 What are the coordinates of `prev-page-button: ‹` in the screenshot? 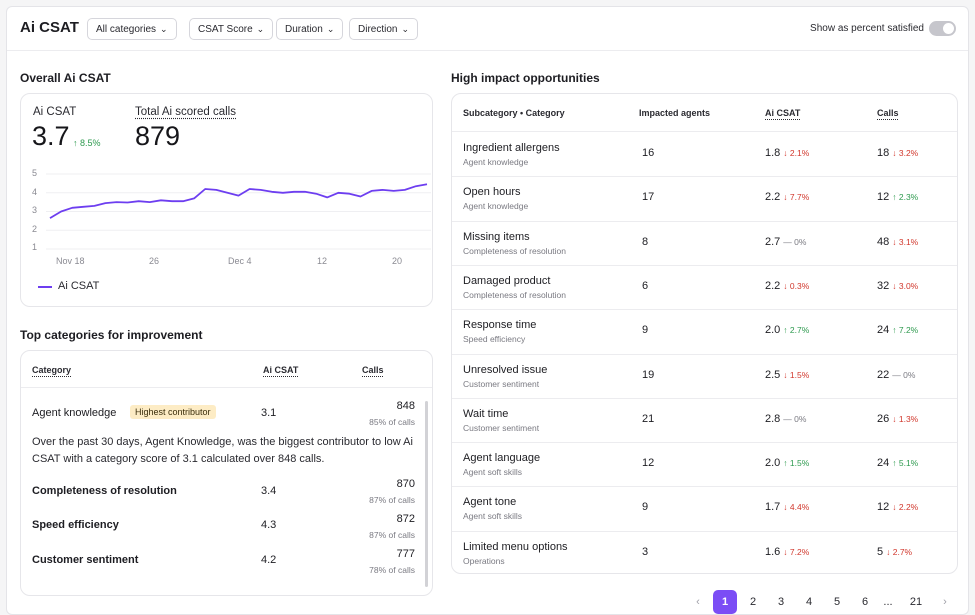 It's located at (698, 602).